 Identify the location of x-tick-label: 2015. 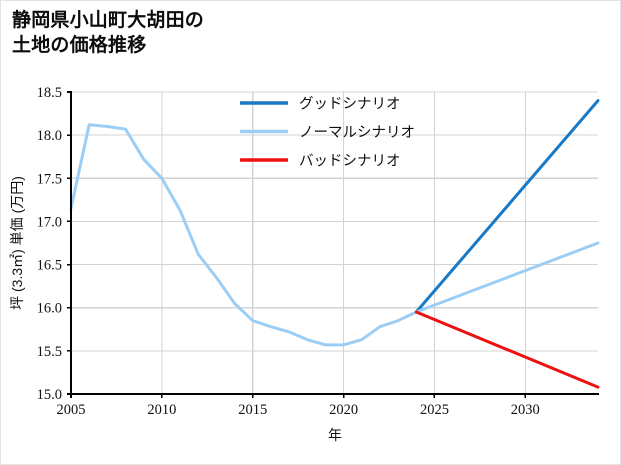
(252, 410).